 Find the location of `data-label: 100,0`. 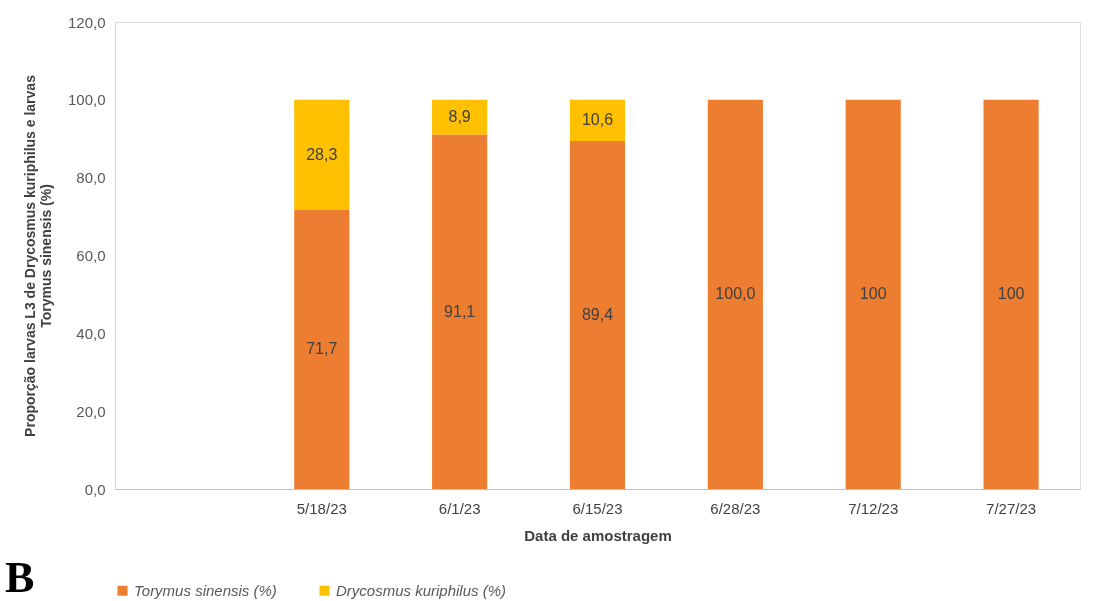

data-label: 100,0 is located at coordinates (735, 294).